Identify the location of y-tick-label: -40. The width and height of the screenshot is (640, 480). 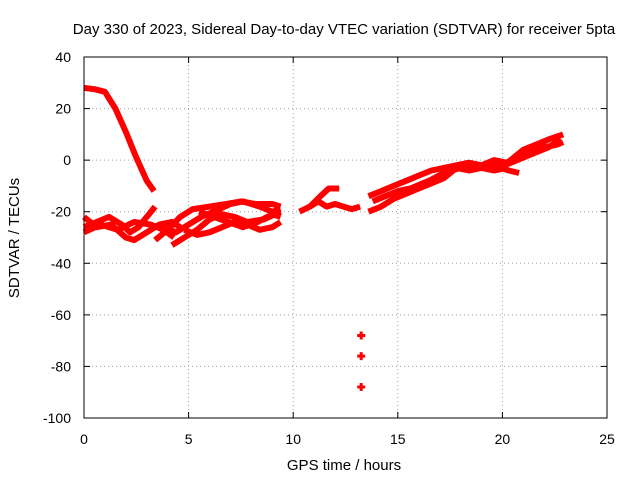
(61, 263).